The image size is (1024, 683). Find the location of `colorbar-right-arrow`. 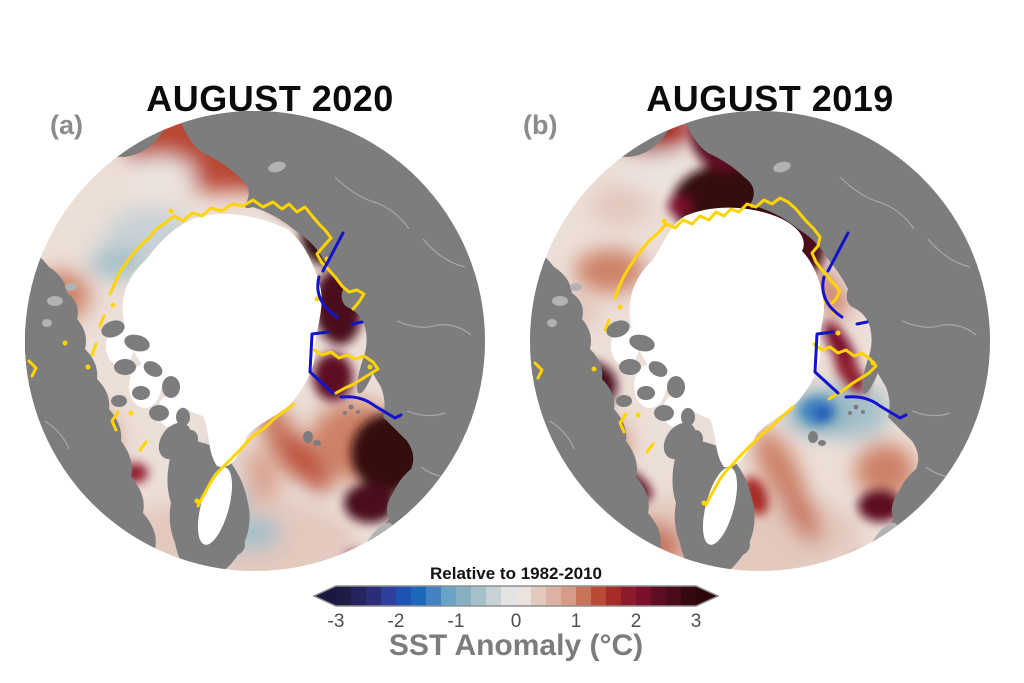

colorbar-right-arrow is located at coordinates (707, 596).